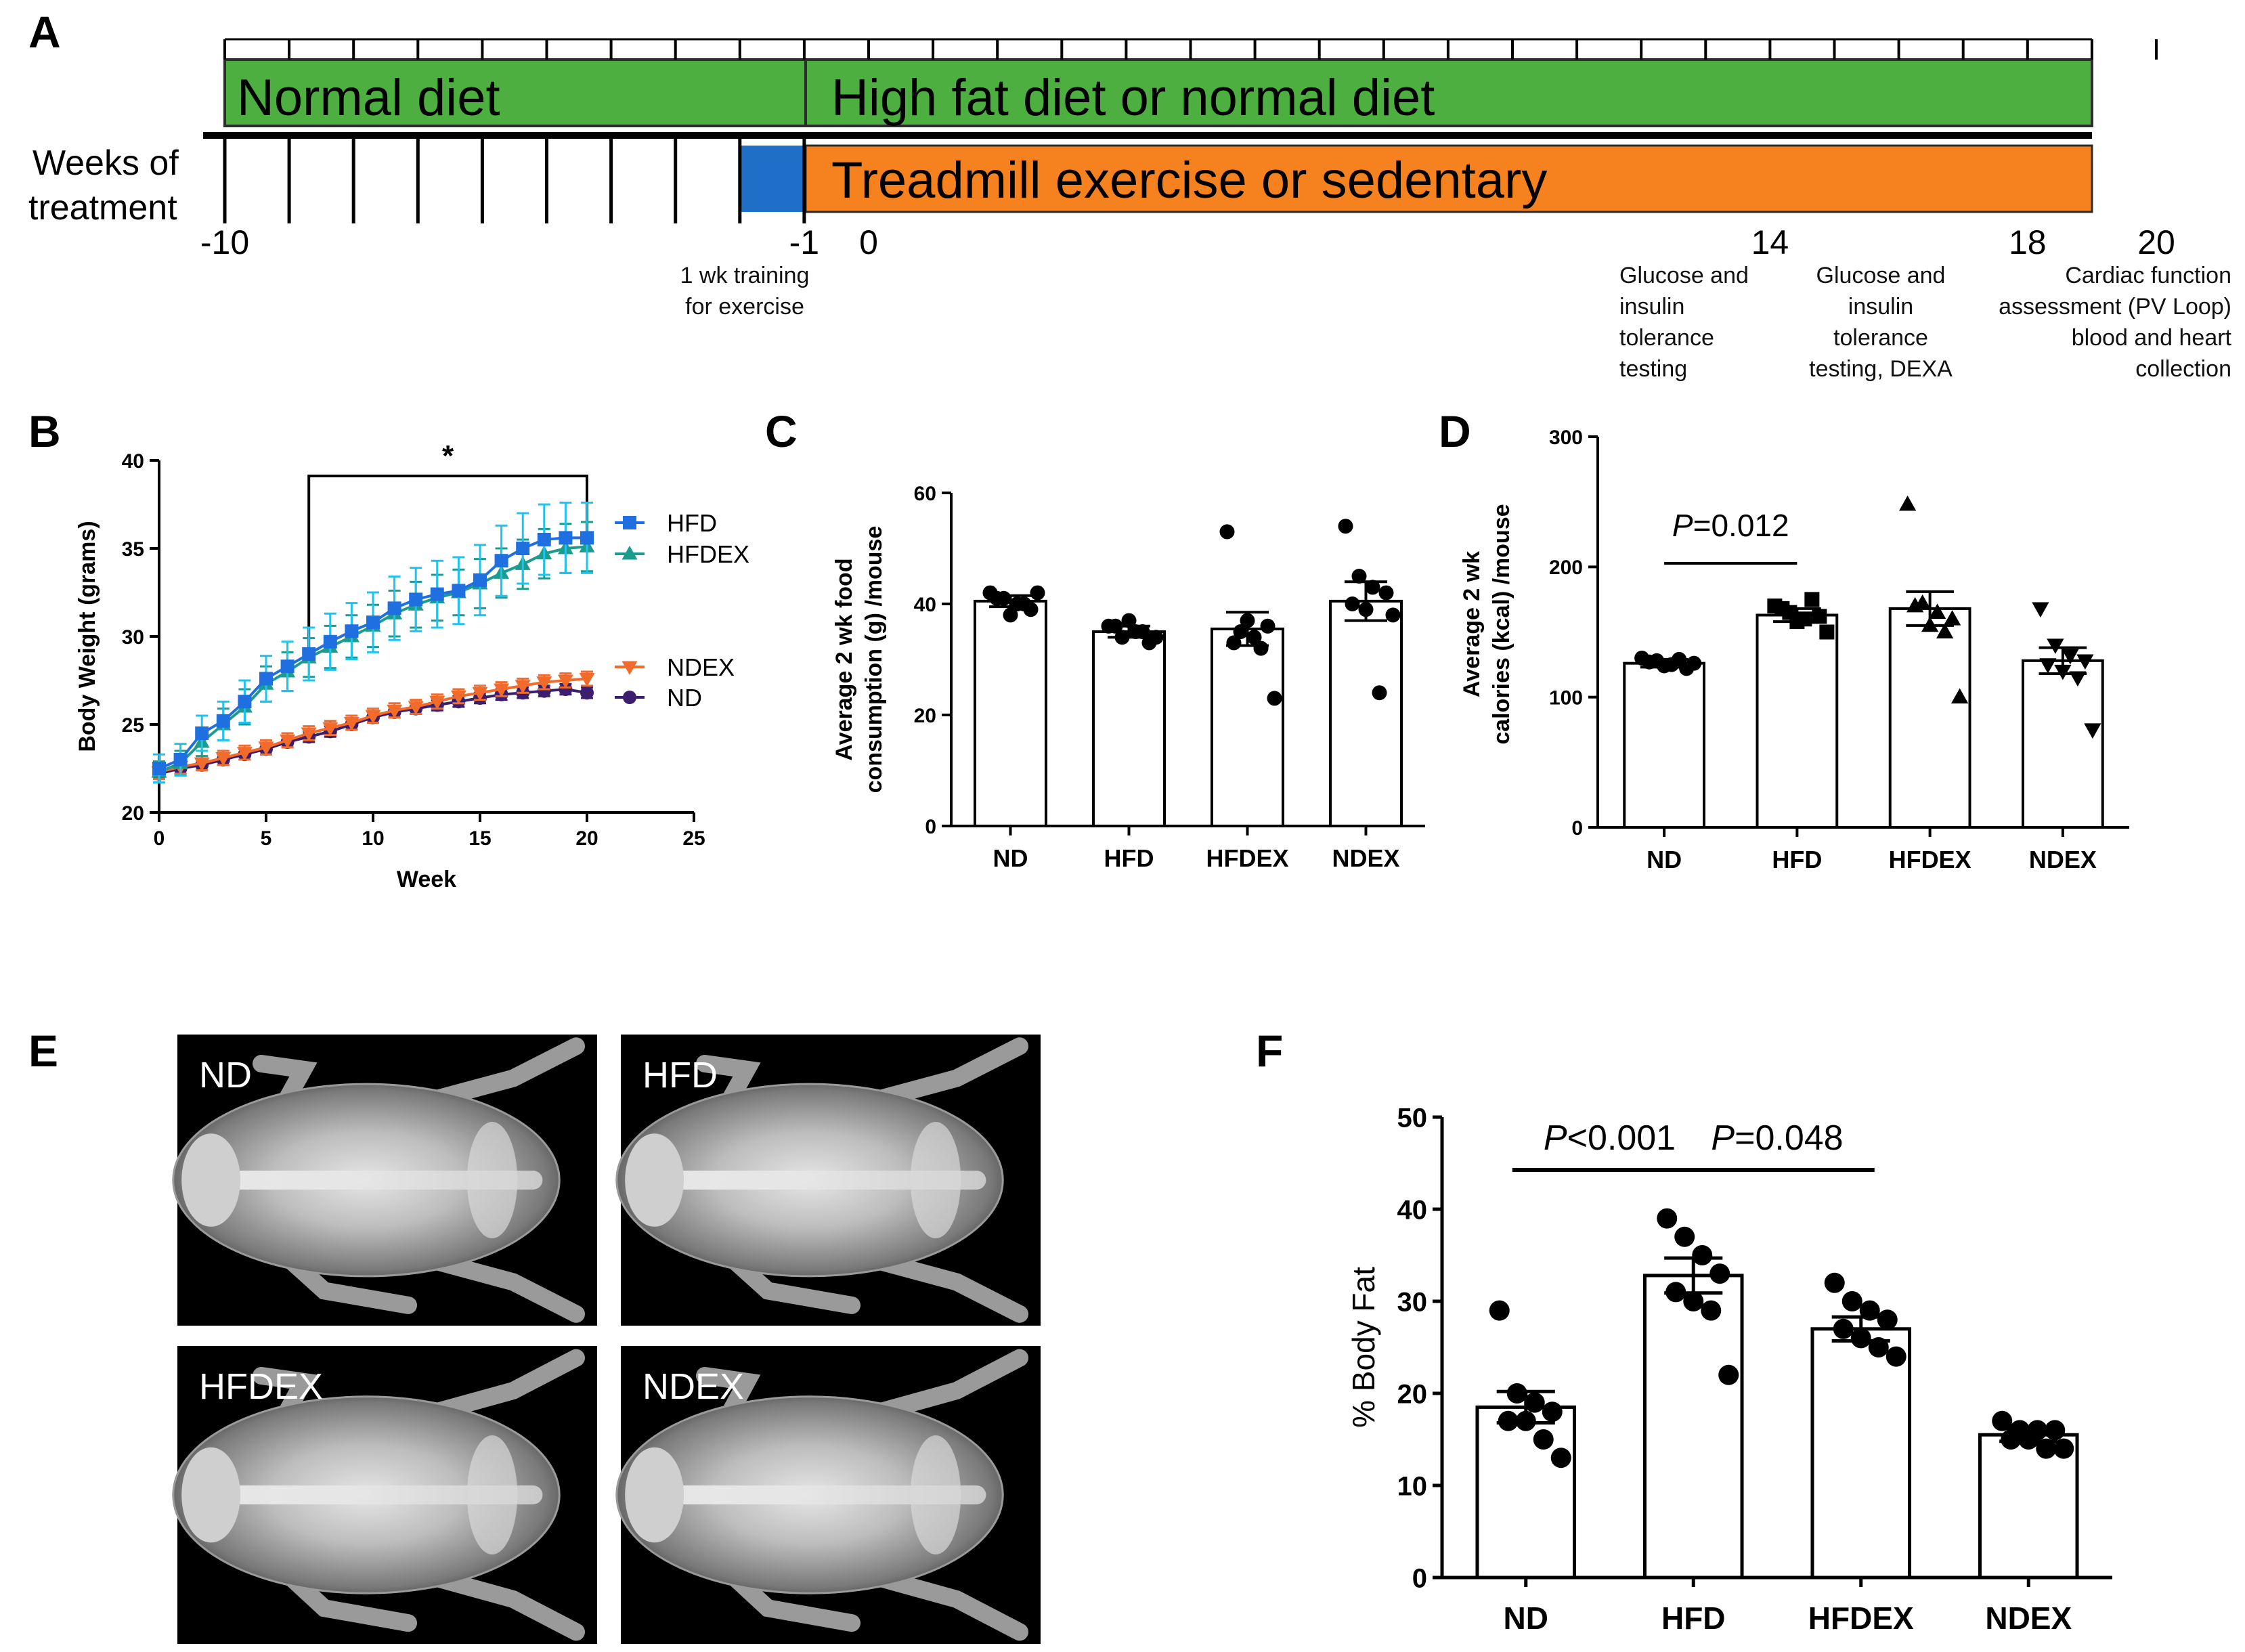  Describe the element at coordinates (369, 98) in the screenshot. I see `normal-diet-label: Normal diet` at that location.